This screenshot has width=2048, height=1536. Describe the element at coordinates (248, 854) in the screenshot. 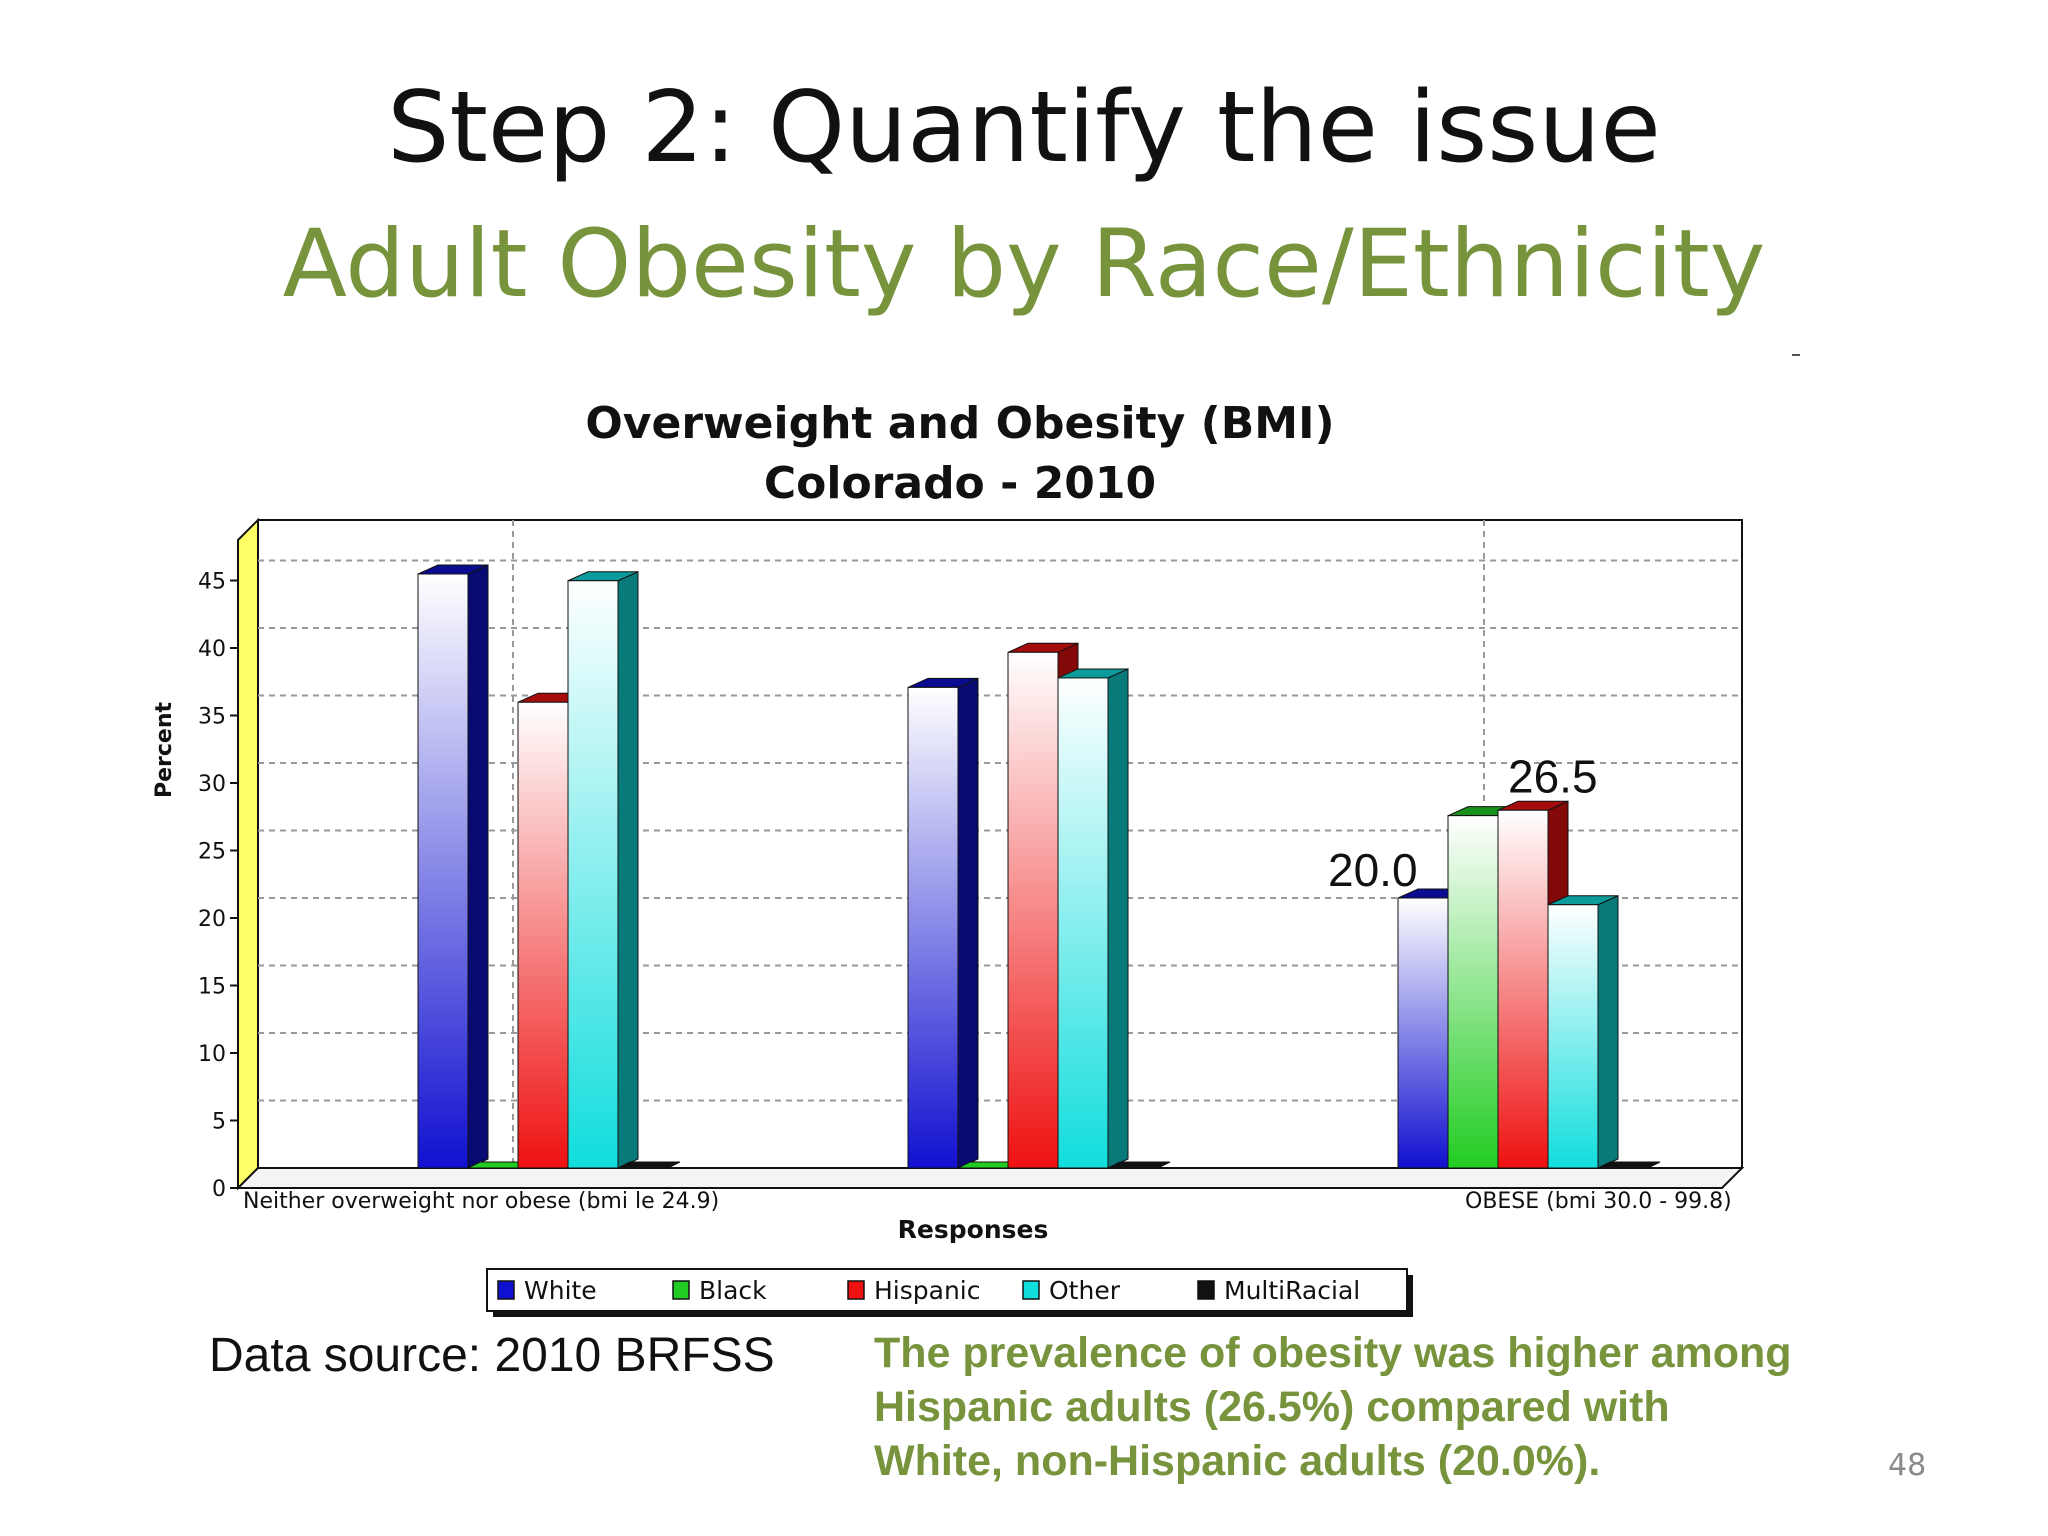

I see `left-wall` at that location.